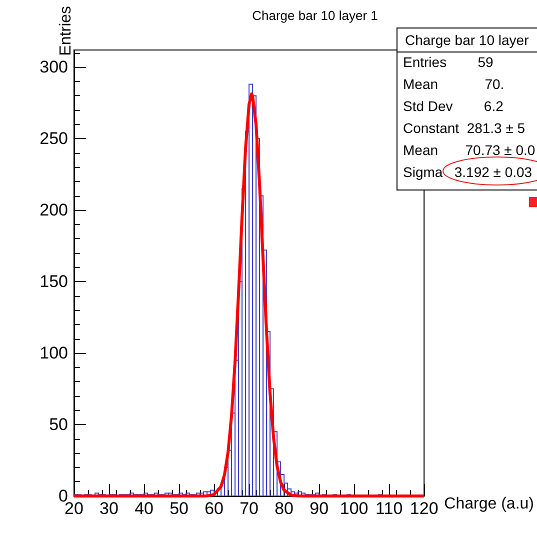 This screenshot has height=538, width=537. I want to click on x-axis-title: Charge (a.u), so click(489, 504).